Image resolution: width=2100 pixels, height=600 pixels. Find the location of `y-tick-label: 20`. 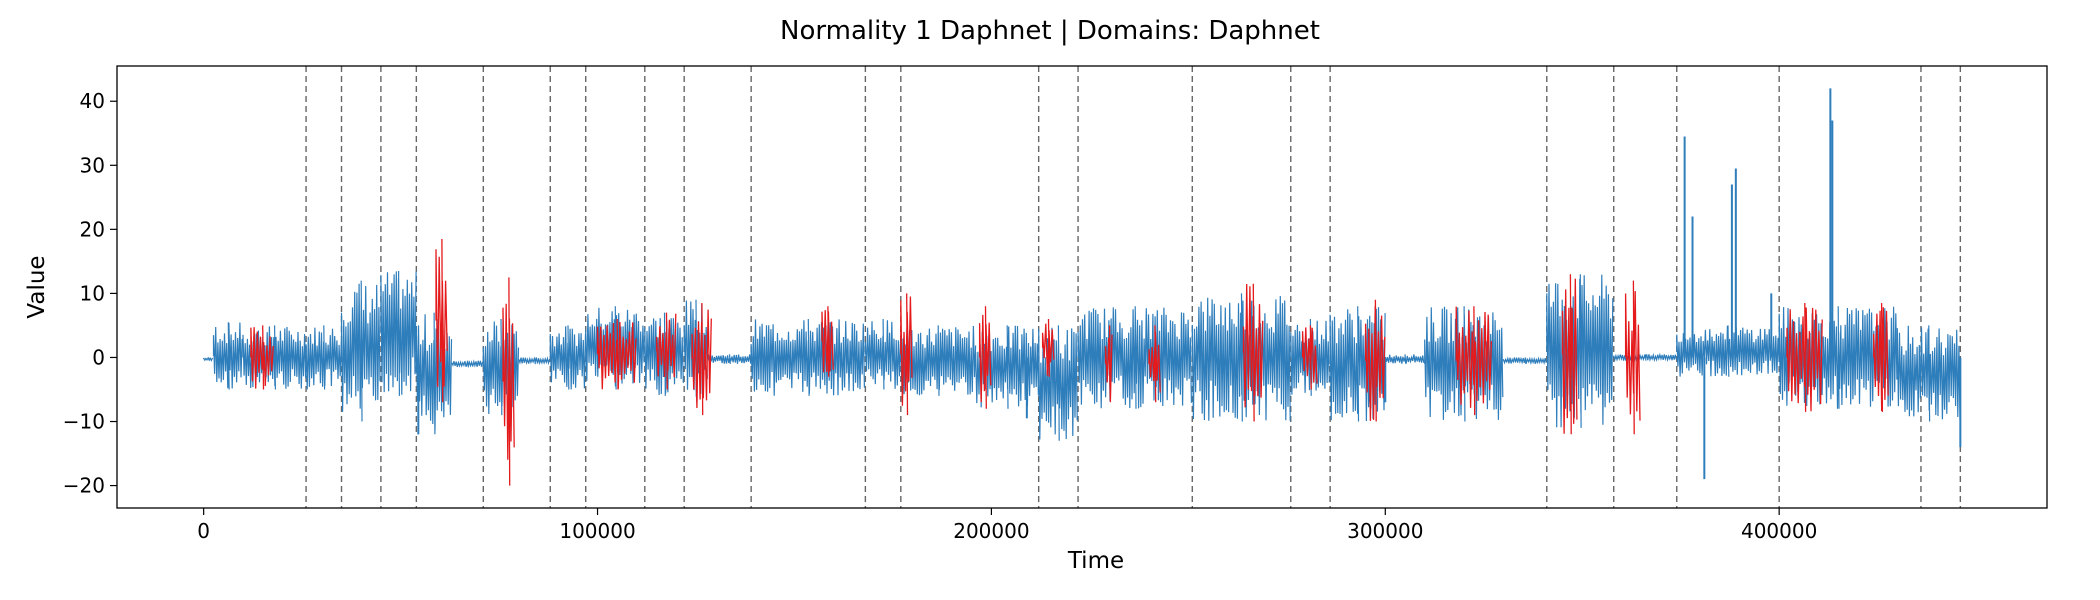

y-tick-label: 20 is located at coordinates (92, 229).